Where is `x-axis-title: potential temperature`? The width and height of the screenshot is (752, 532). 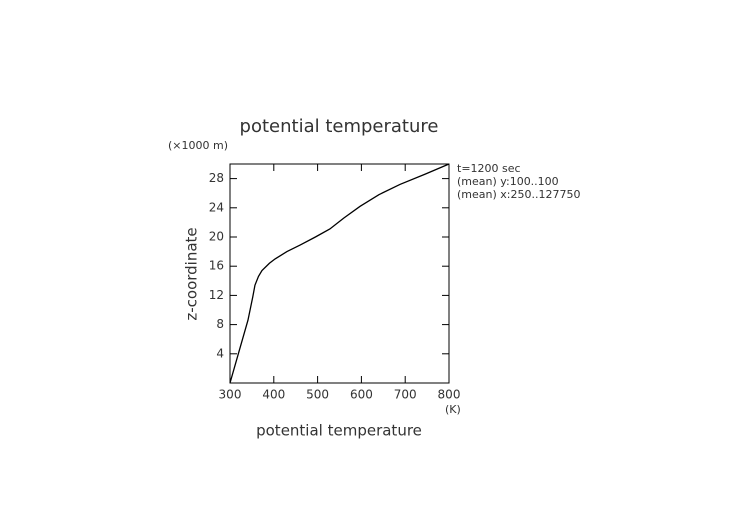 x-axis-title: potential temperature is located at coordinates (339, 431).